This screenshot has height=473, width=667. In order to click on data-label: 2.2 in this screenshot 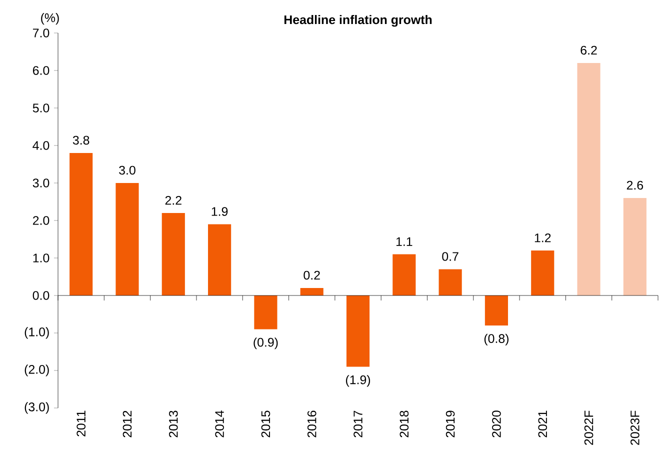, I will do `click(173, 200)`.